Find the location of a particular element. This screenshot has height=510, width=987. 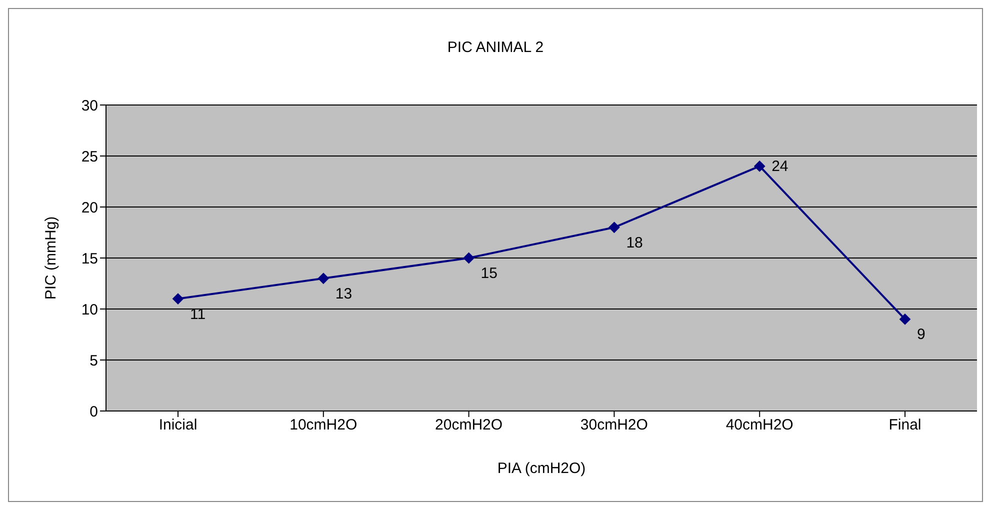

x-tick-label: 10cmH2O is located at coordinates (324, 425).